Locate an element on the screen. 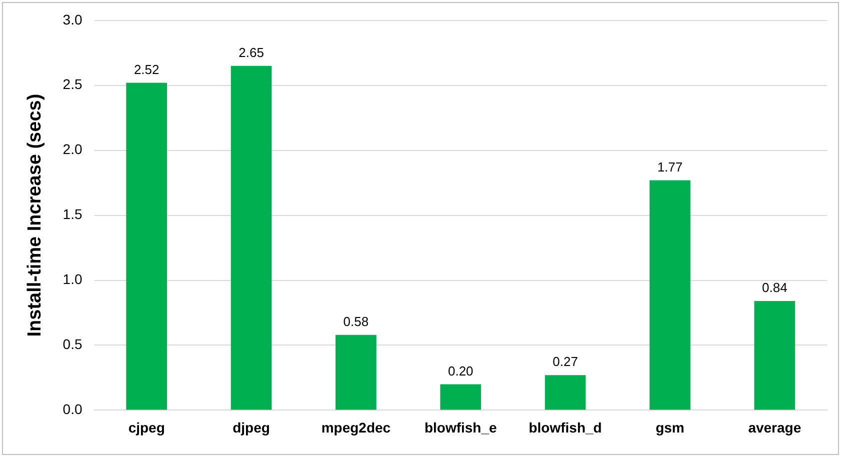  y-tick-label: 0.5 is located at coordinates (72, 344).